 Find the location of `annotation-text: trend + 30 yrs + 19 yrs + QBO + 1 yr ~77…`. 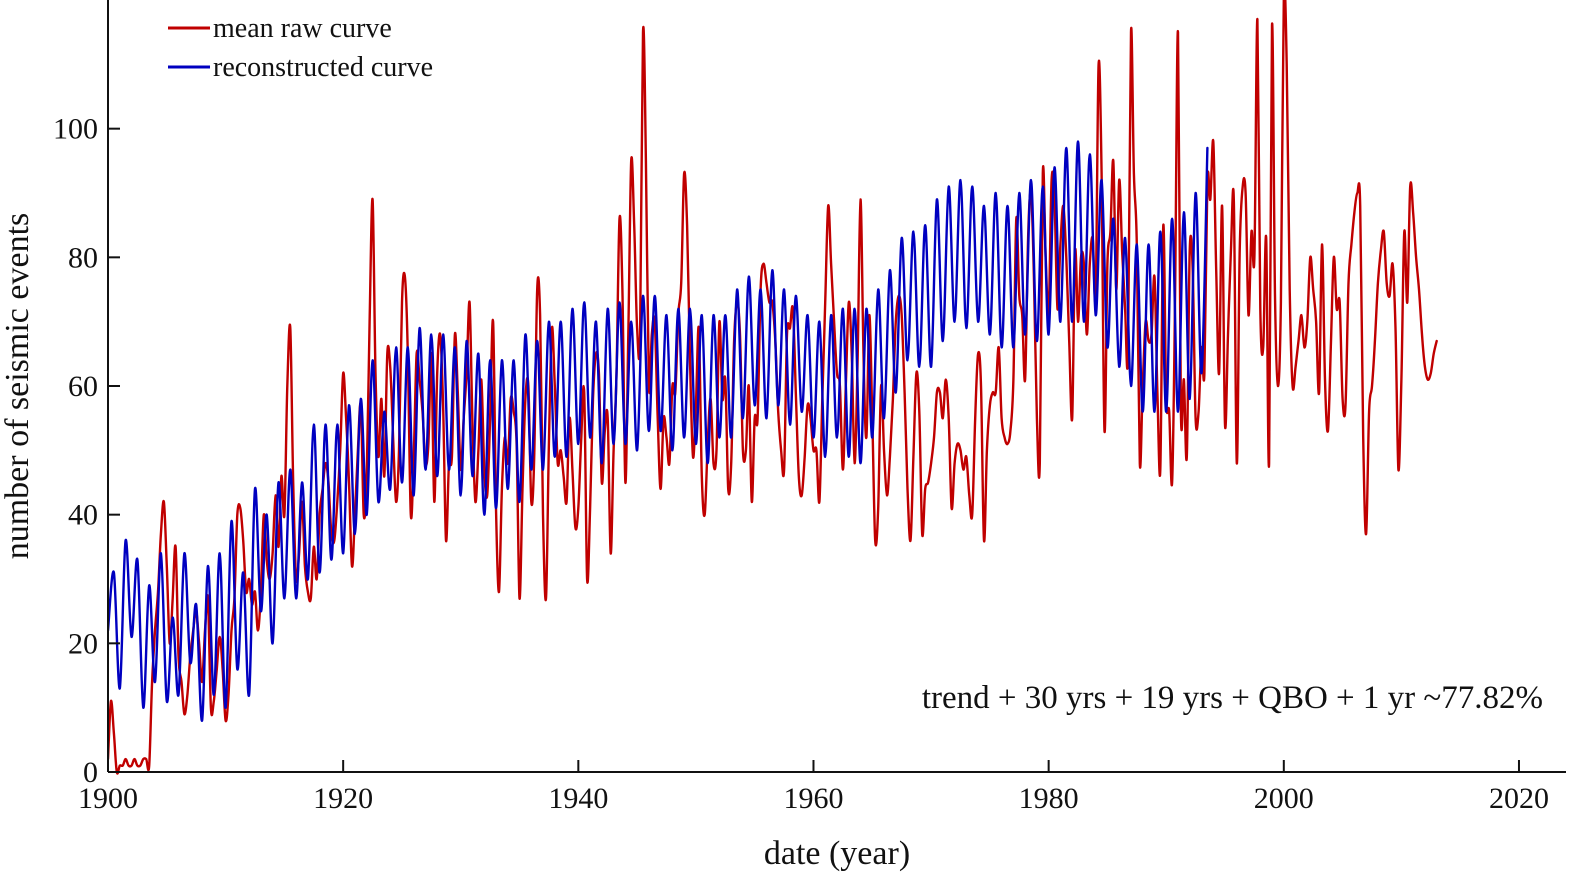

annotation-text: trend + 30 yrs + 19 yrs + QBO + 1 yr ~77… is located at coordinates (1232, 698).